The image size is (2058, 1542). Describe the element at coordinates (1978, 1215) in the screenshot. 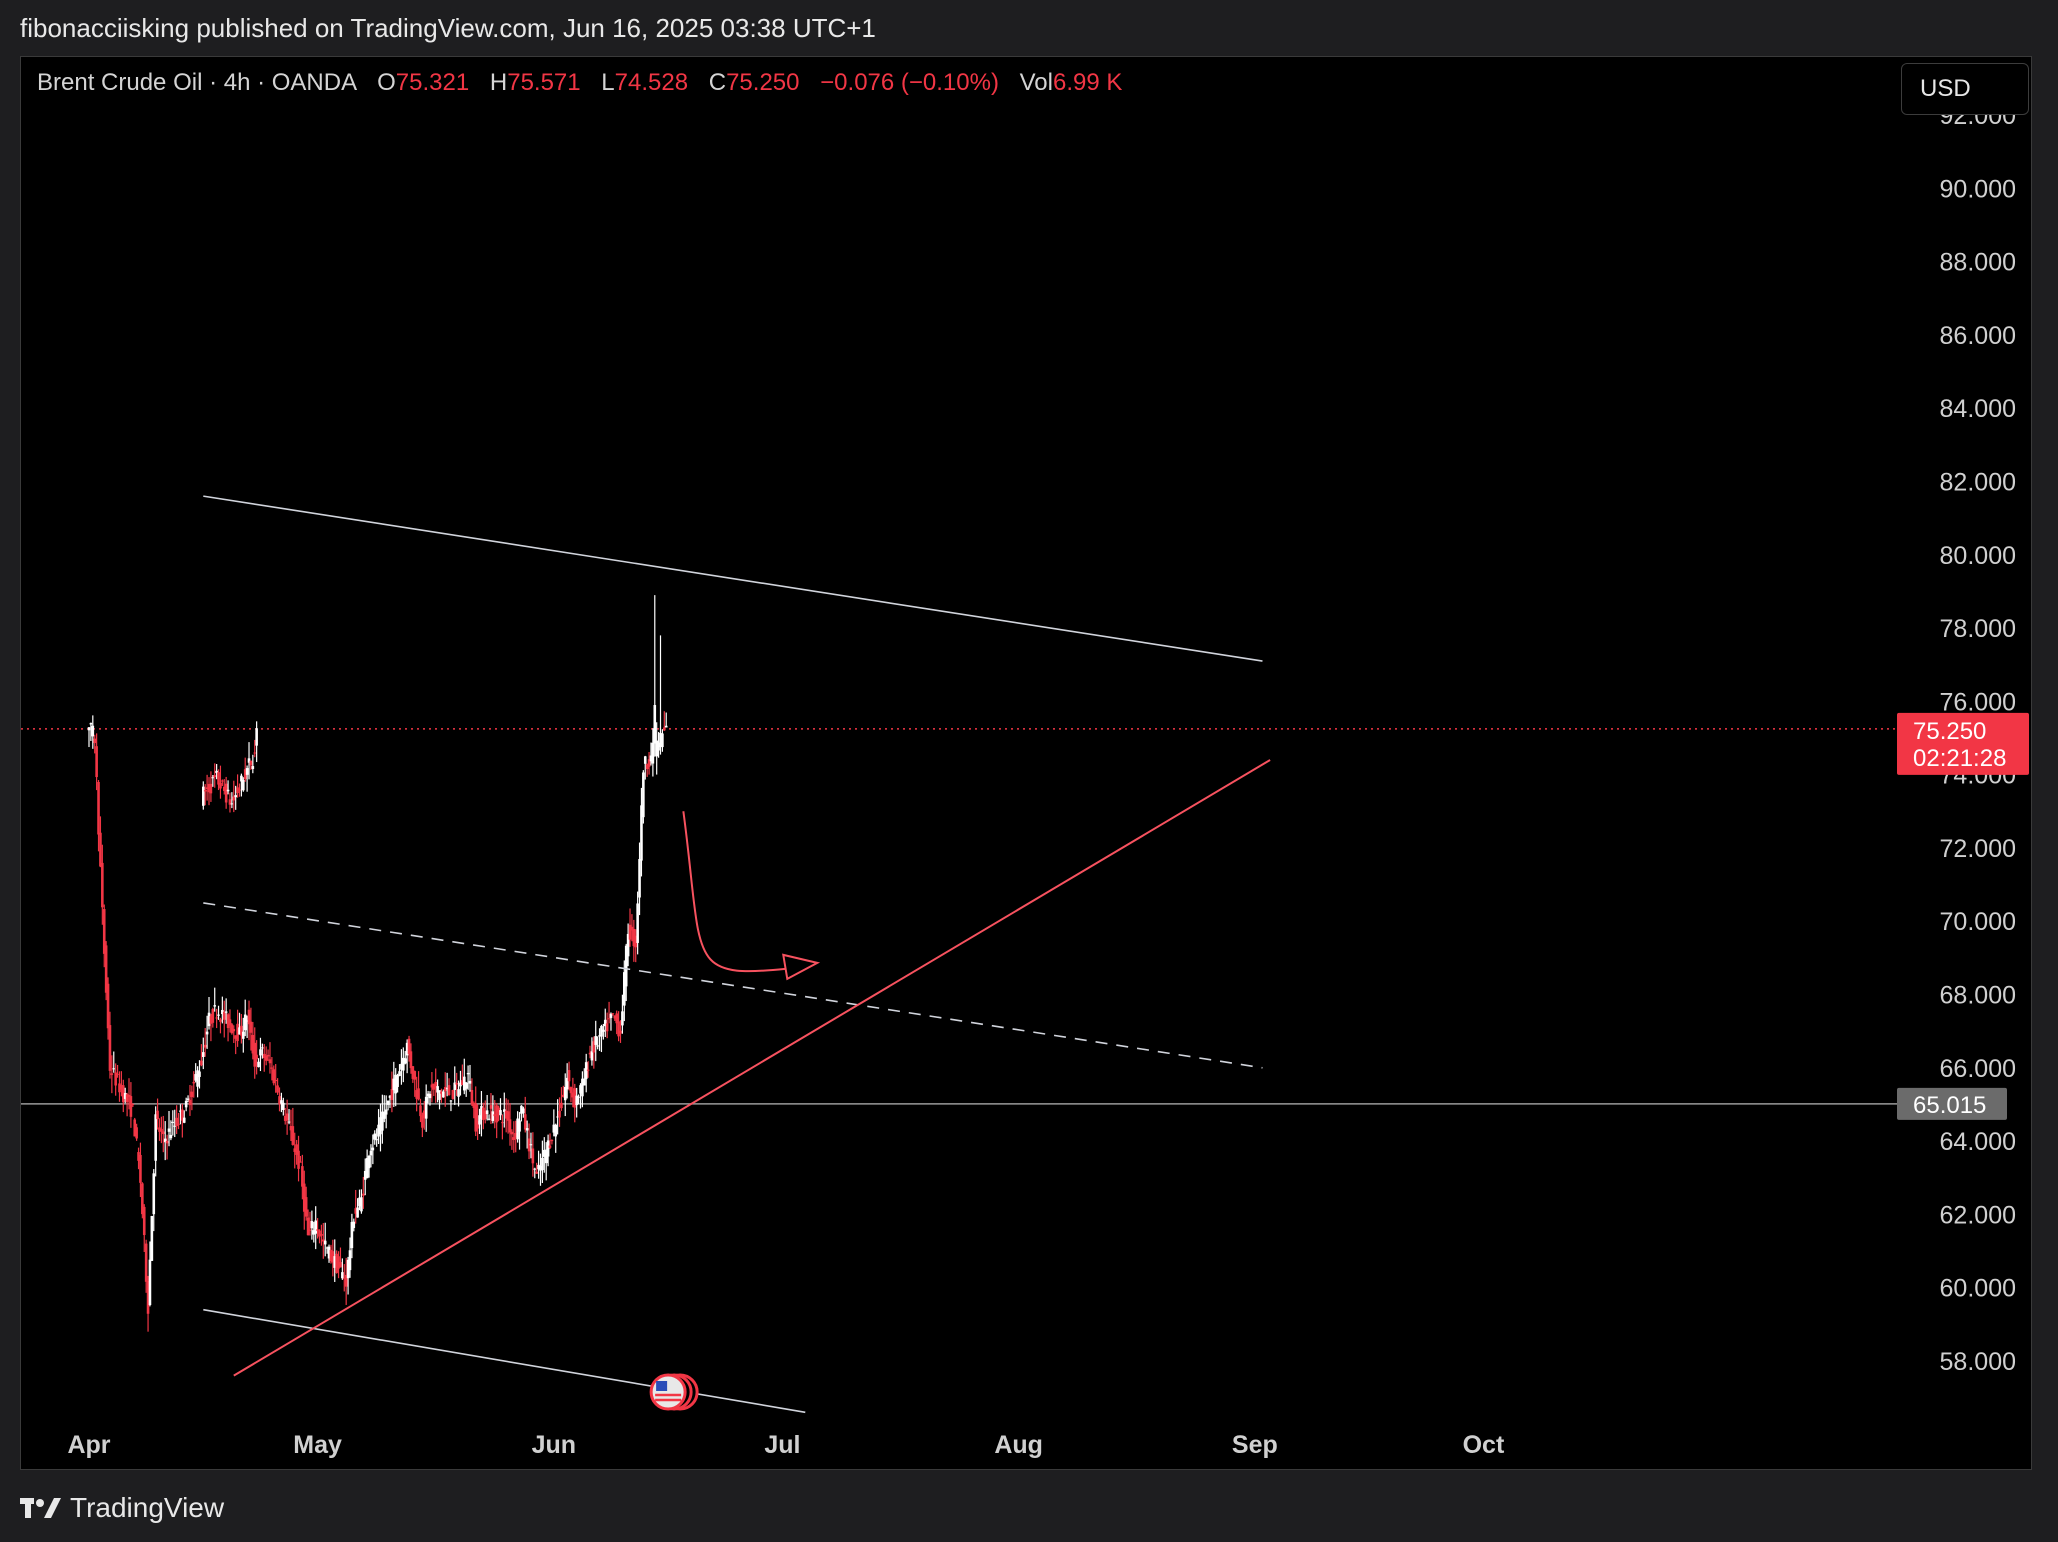

I see `y-tick-label: 62.000` at that location.